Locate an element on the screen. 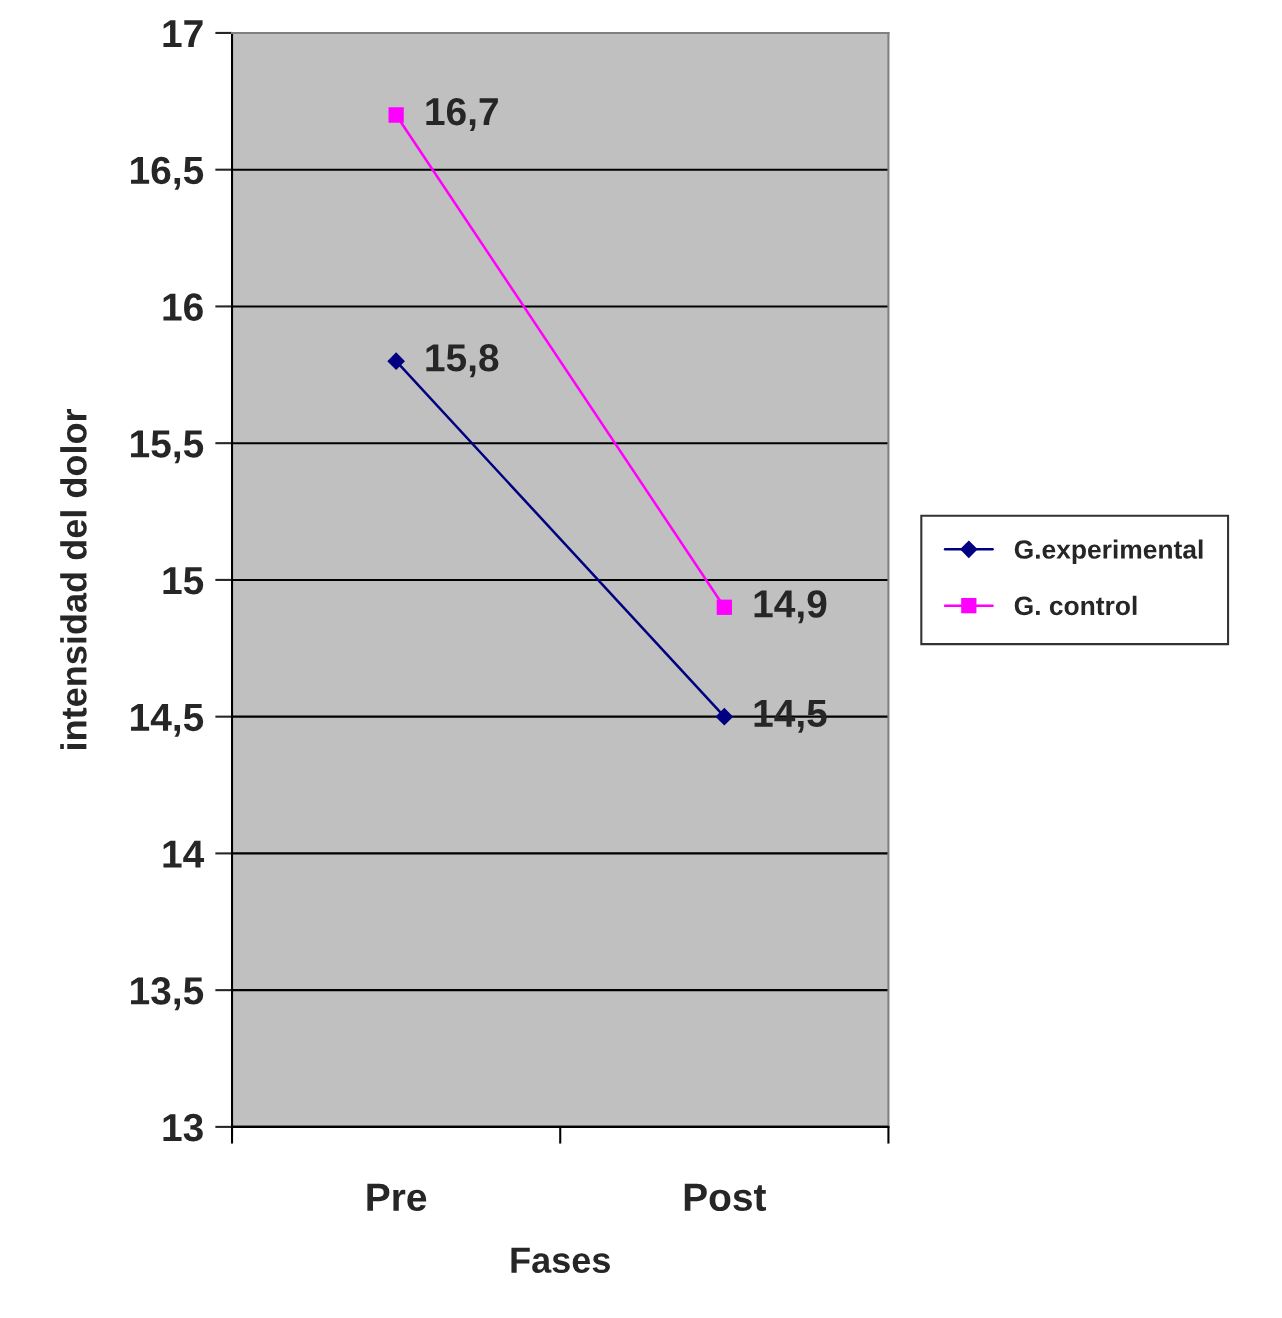 The width and height of the screenshot is (1282, 1318). data-label: 15,8 is located at coordinates (462, 361).